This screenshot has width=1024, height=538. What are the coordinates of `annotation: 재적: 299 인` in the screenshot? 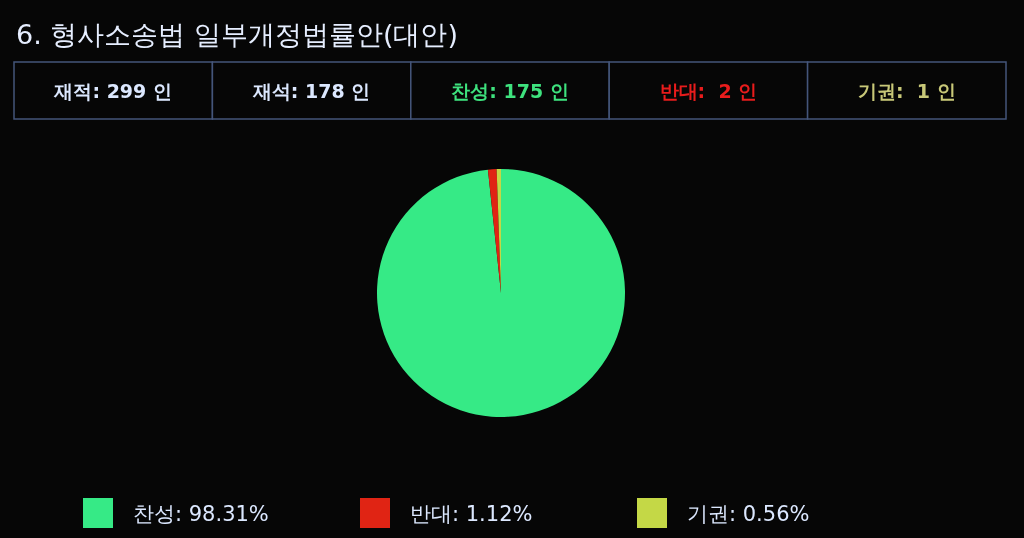 It's located at (113, 91).